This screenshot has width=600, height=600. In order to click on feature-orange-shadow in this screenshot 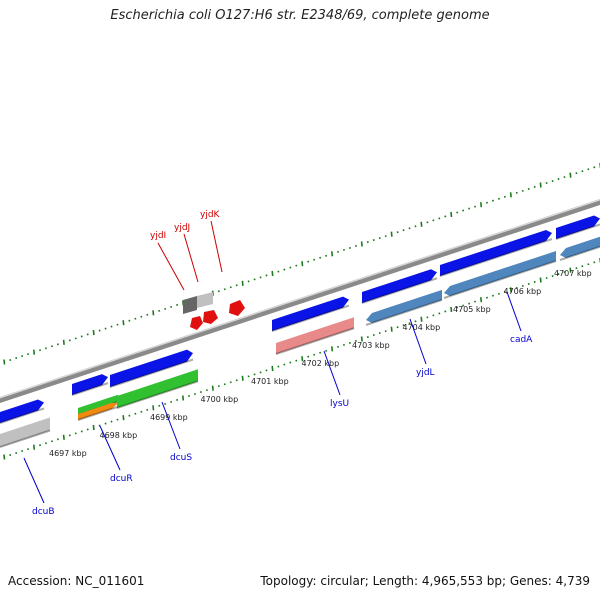, I will do `click(98, 413)`.